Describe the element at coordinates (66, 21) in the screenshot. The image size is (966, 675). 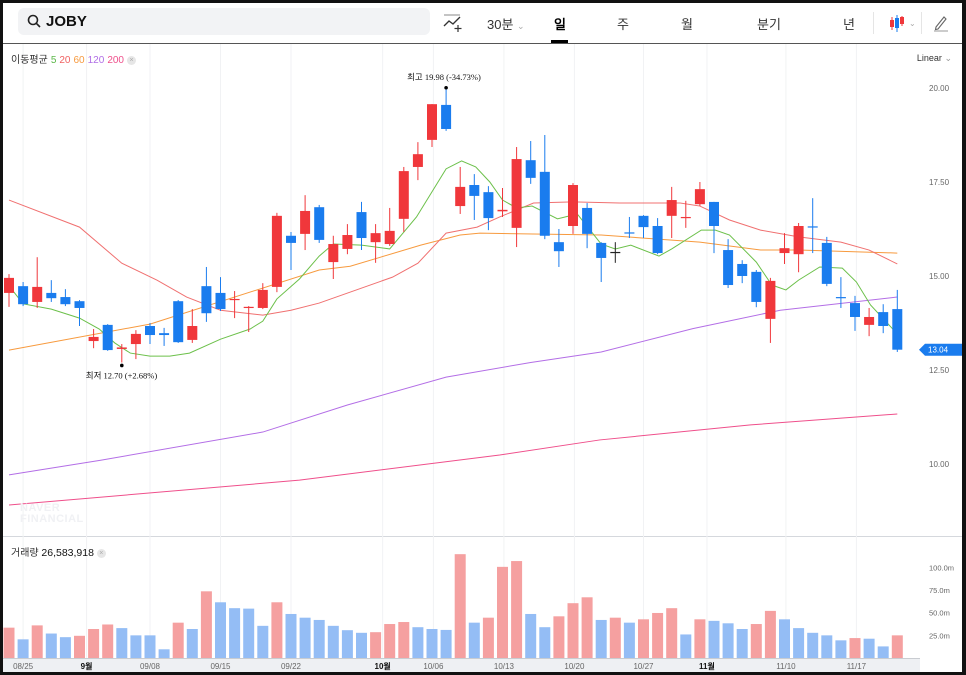
I see `search-value: JOBY` at that location.